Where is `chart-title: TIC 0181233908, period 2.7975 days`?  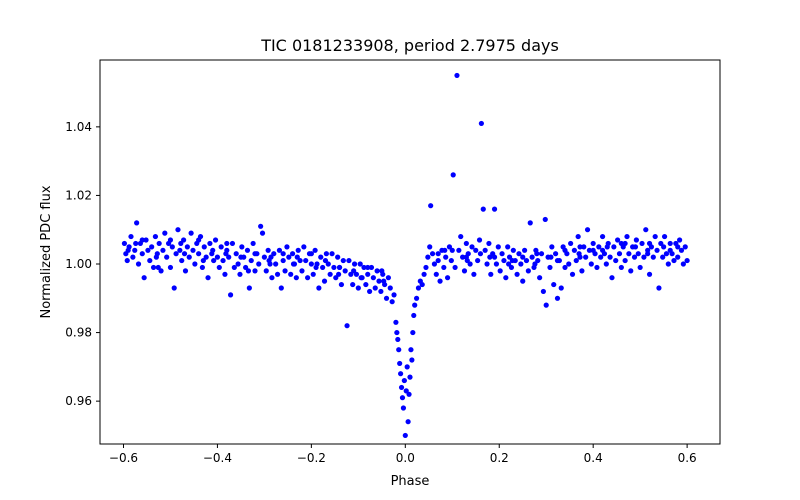 chart-title: TIC 0181233908, period 2.7975 days is located at coordinates (409, 45).